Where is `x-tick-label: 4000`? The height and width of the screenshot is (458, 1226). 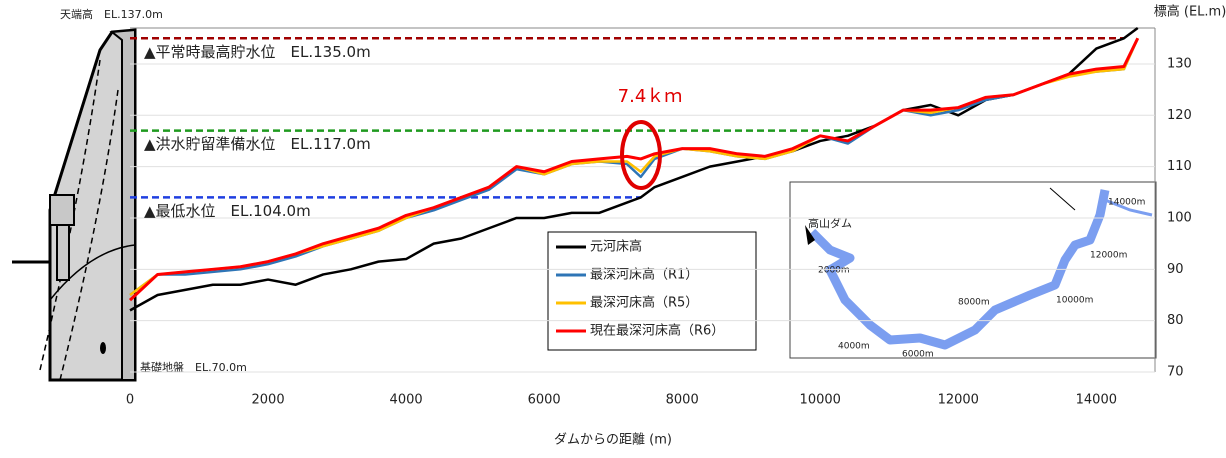
x-tick-label: 4000 is located at coordinates (406, 400).